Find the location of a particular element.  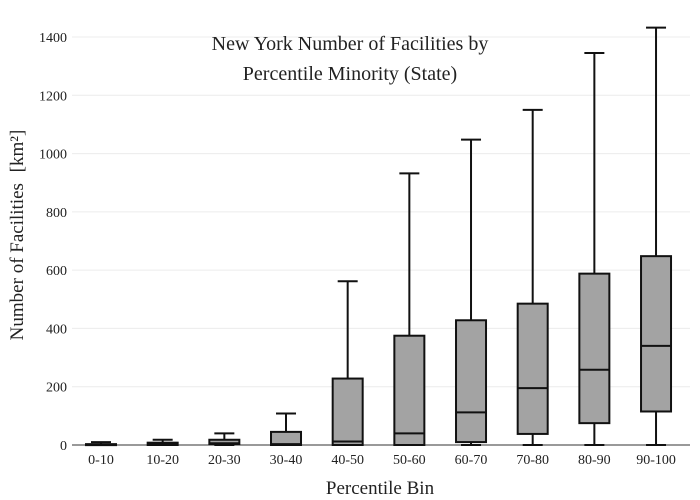

y-tick-label: 600 is located at coordinates (56, 271).